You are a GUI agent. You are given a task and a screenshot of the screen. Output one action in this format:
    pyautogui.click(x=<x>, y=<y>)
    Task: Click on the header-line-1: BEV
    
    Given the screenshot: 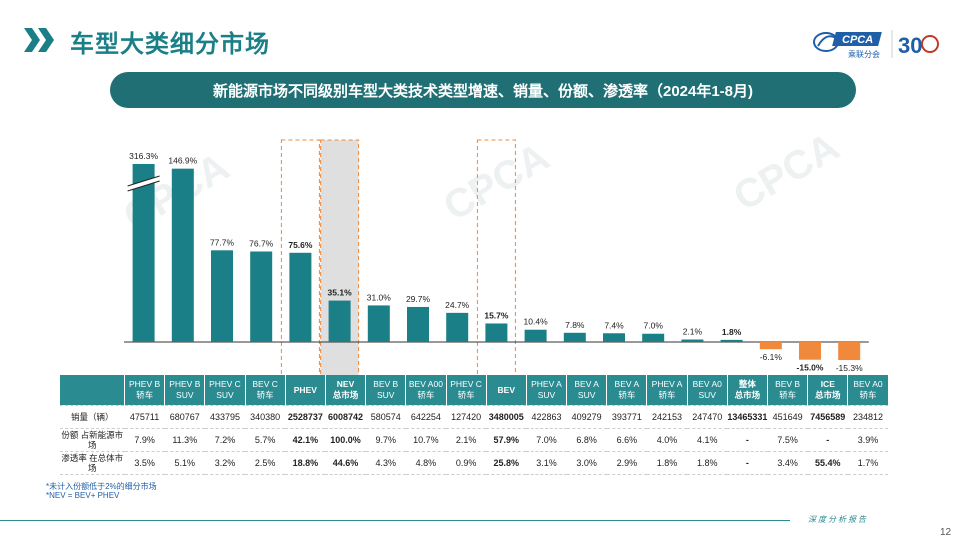 What is the action you would take?
    pyautogui.click(x=506, y=389)
    